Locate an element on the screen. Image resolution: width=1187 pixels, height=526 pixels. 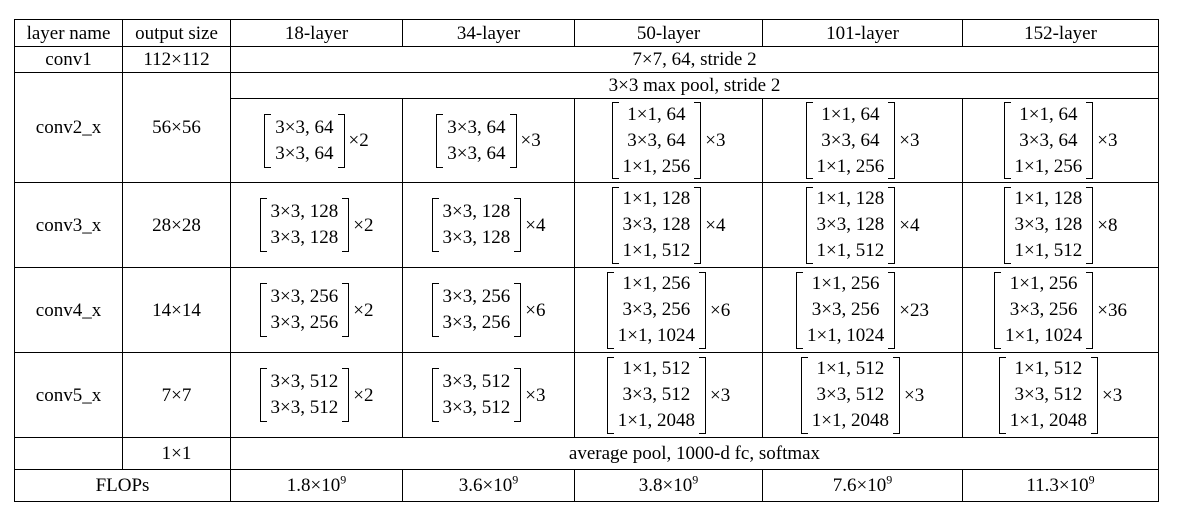
flops-base: 3.8×10 is located at coordinates (665, 485).